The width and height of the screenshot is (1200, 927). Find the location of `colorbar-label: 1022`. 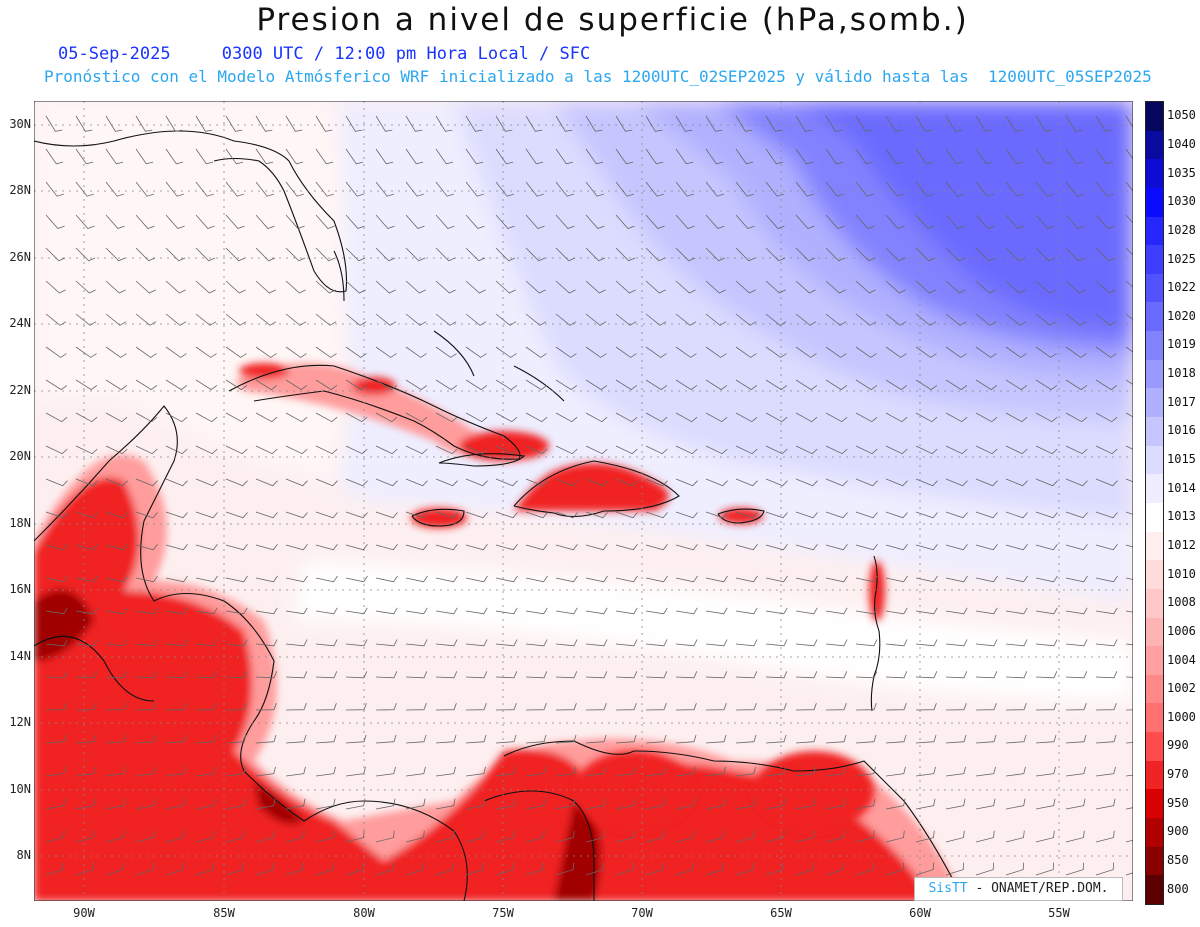

colorbar-label: 1022 is located at coordinates (1181, 287).